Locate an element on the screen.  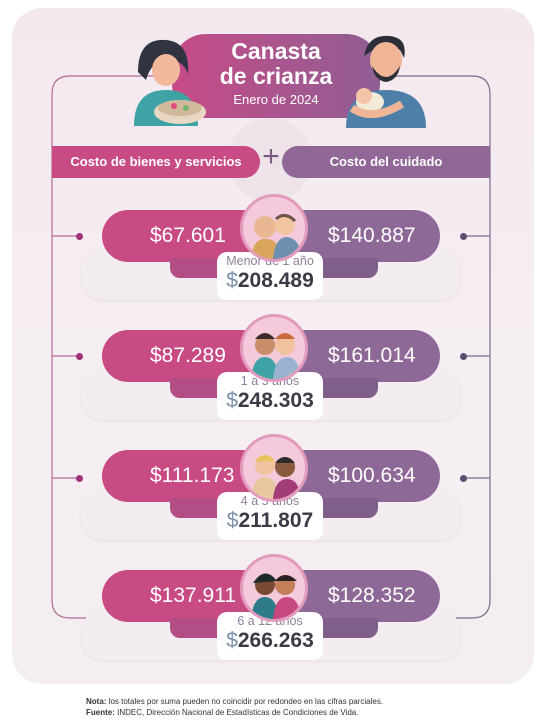
total-value: $208.489 is located at coordinates (270, 281).